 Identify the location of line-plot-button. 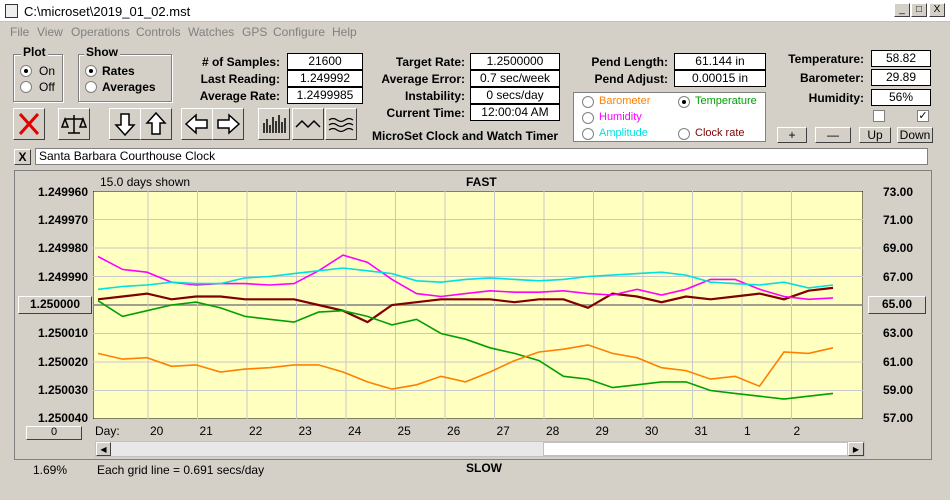
(308, 124).